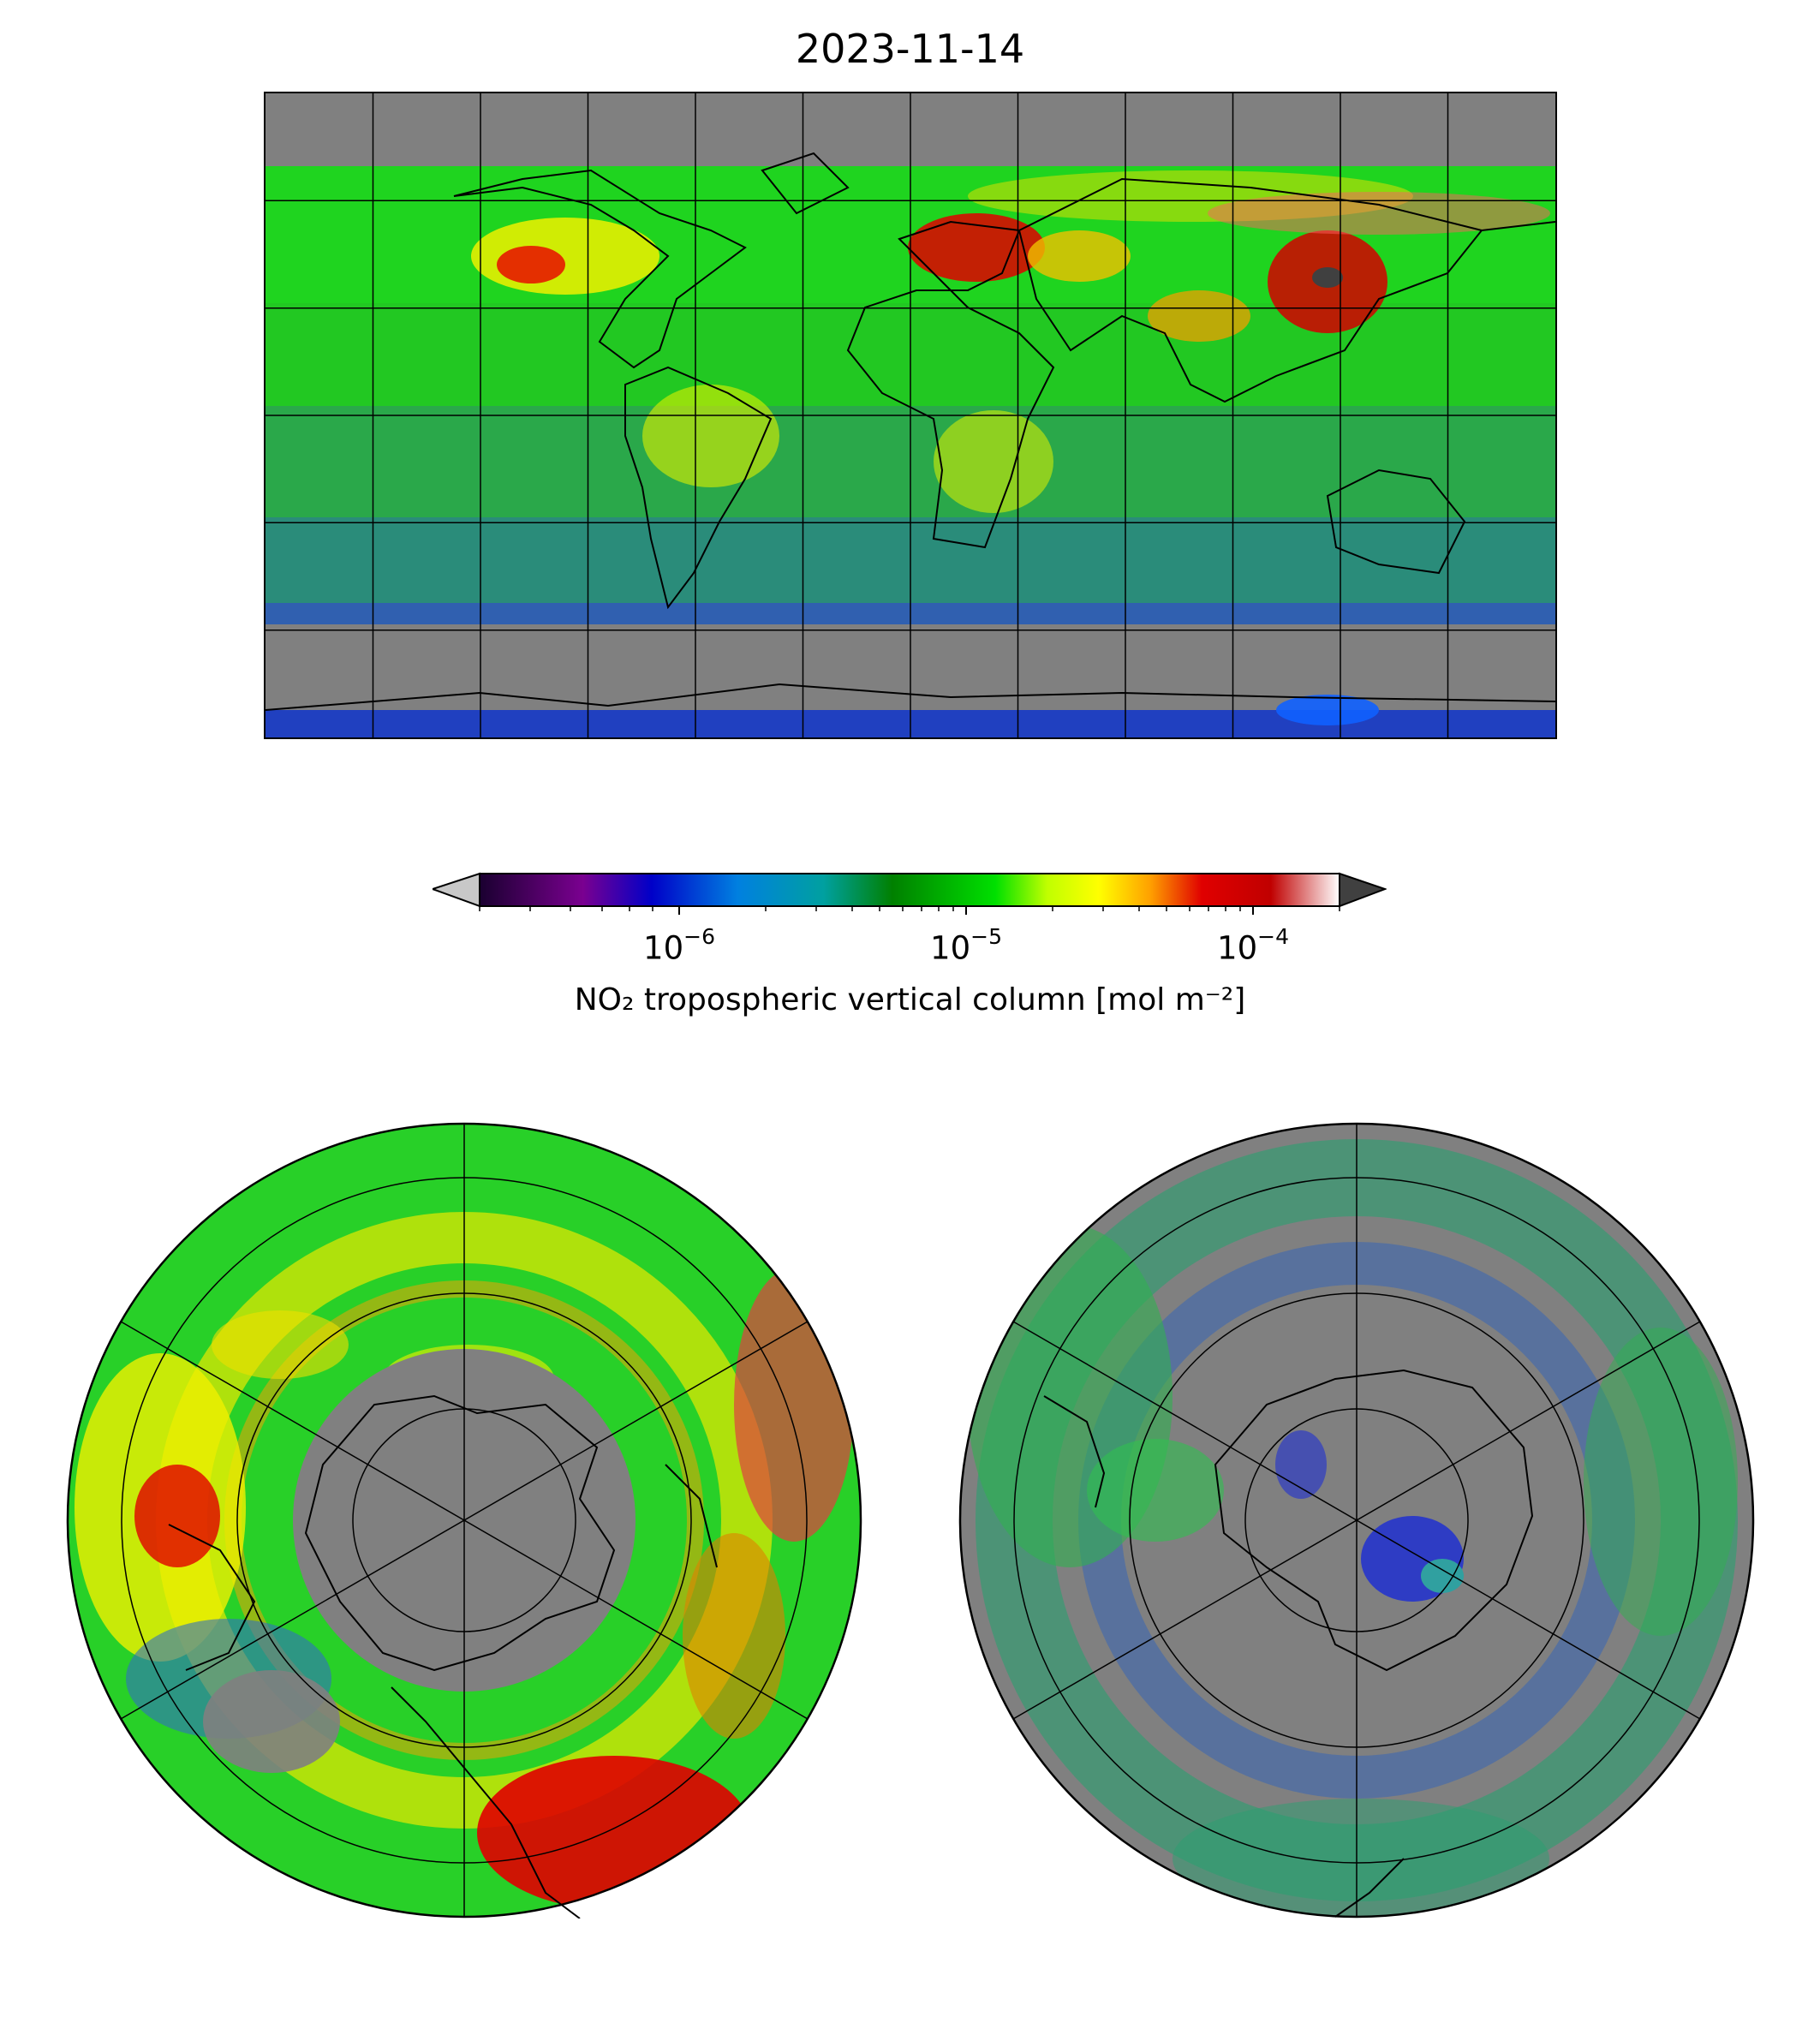 The width and height of the screenshot is (1820, 2023). I want to click on colorbar-tick-label: 10⁻⁶, so click(679, 946).